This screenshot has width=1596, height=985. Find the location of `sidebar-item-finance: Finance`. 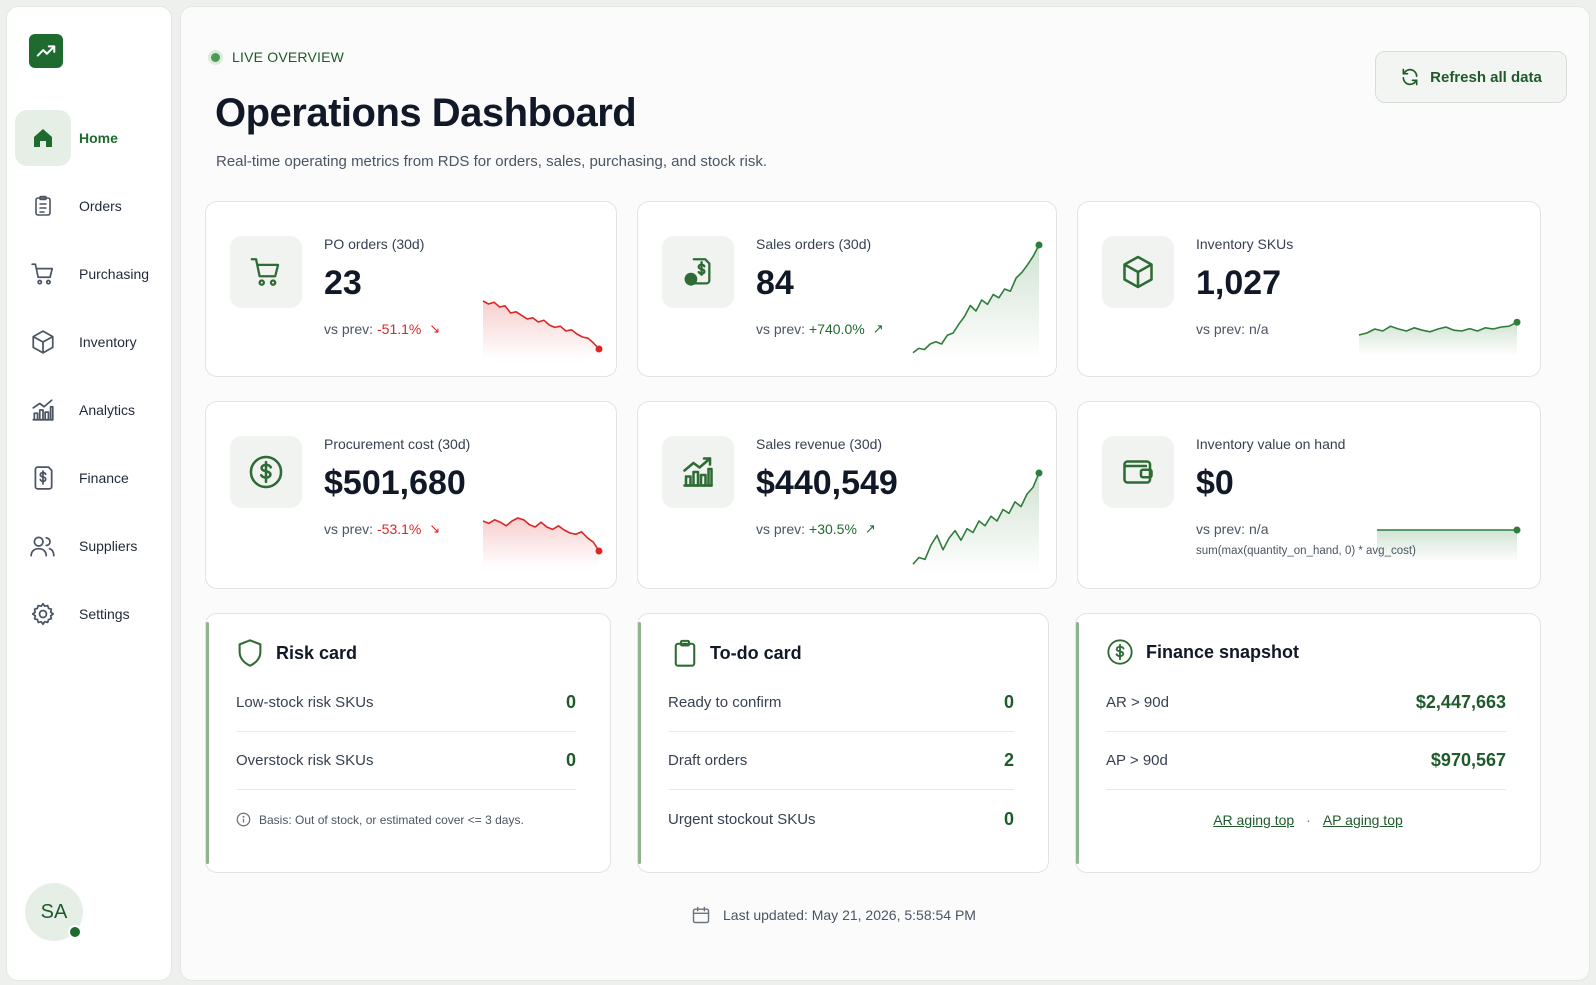

sidebar-item-finance: Finance is located at coordinates (90, 478).